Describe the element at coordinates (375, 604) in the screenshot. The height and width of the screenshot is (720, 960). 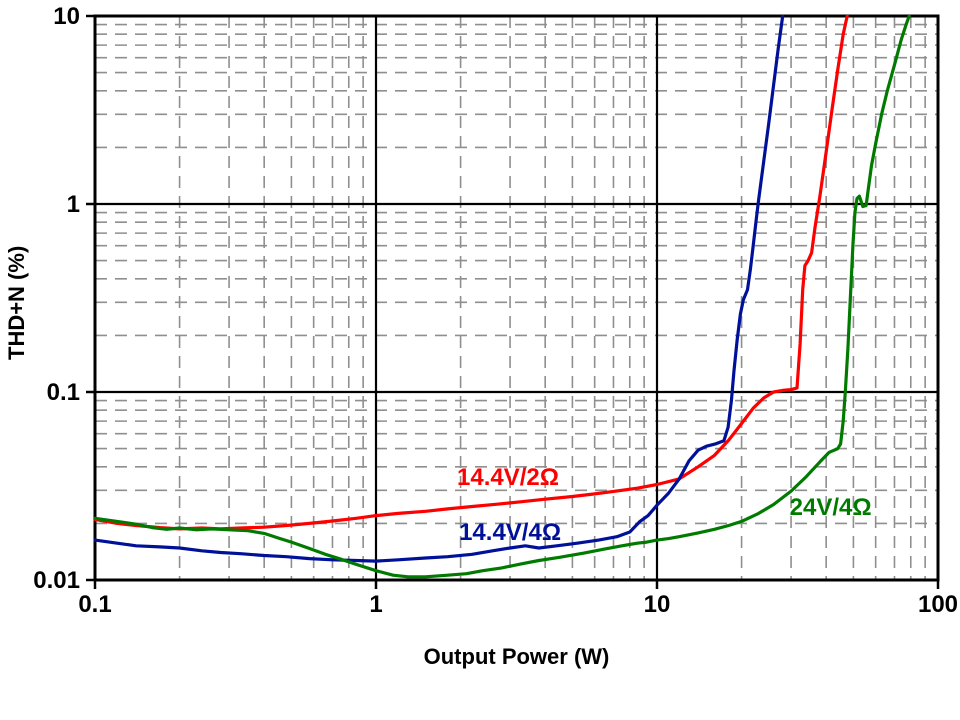
I see `x-tick-label: 1` at that location.